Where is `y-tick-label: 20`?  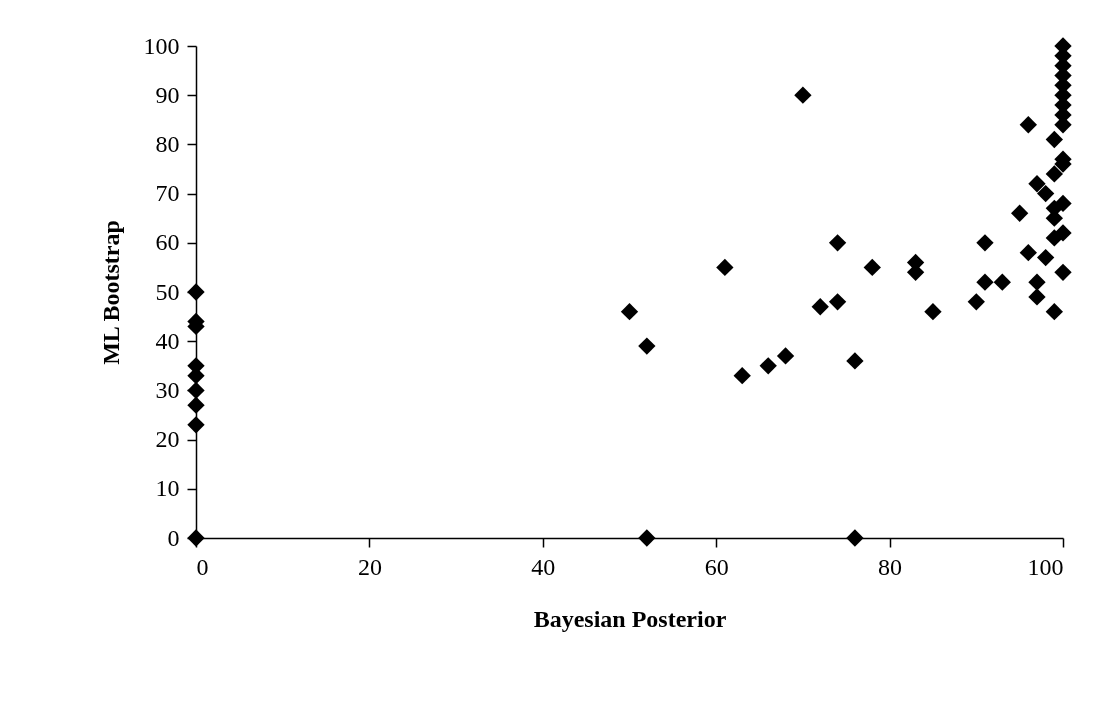 y-tick-label: 20 is located at coordinates (167, 439).